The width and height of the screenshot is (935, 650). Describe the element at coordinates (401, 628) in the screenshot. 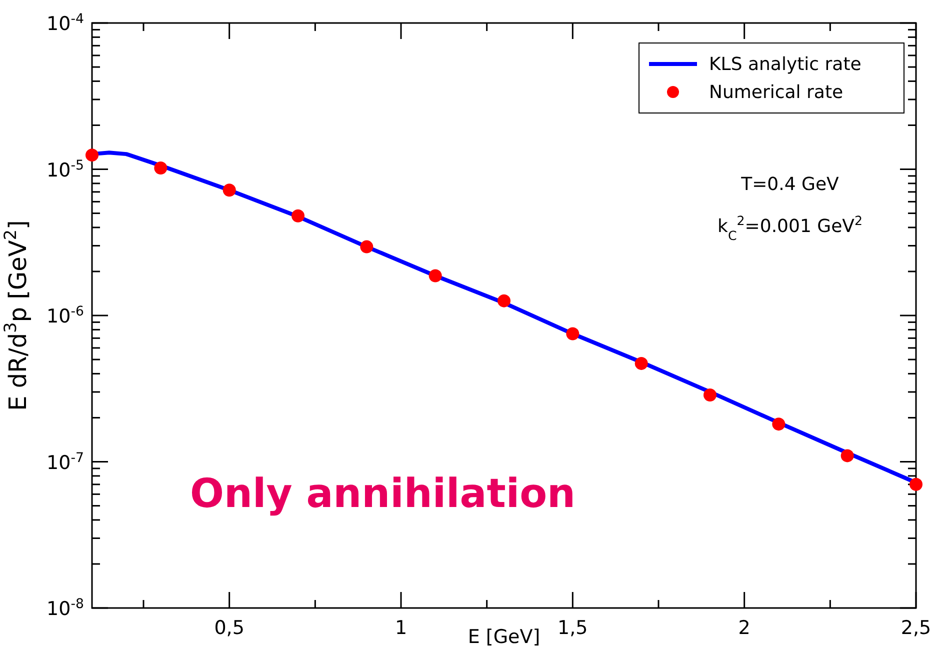

I see `x-tick-label: 1` at that location.